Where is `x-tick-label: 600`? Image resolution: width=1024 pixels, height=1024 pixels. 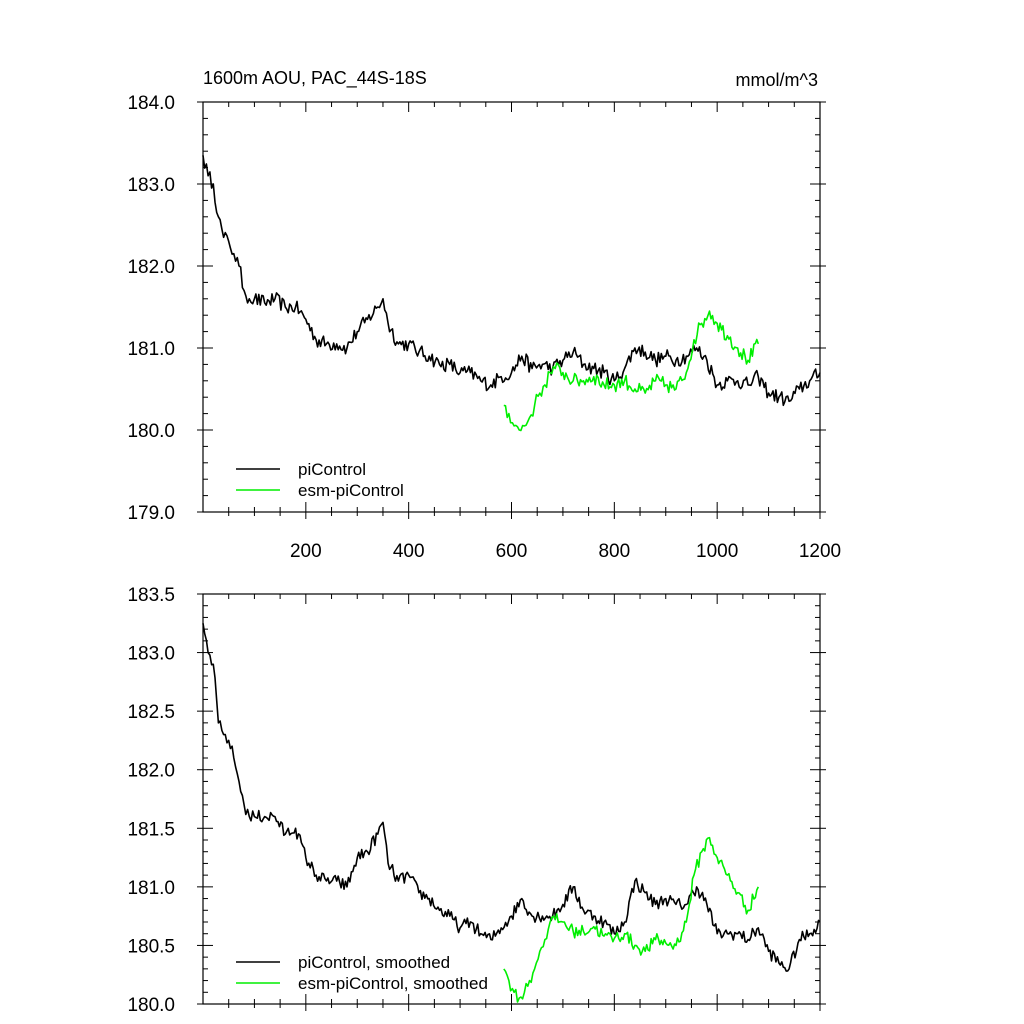 x-tick-label: 600 is located at coordinates (512, 551).